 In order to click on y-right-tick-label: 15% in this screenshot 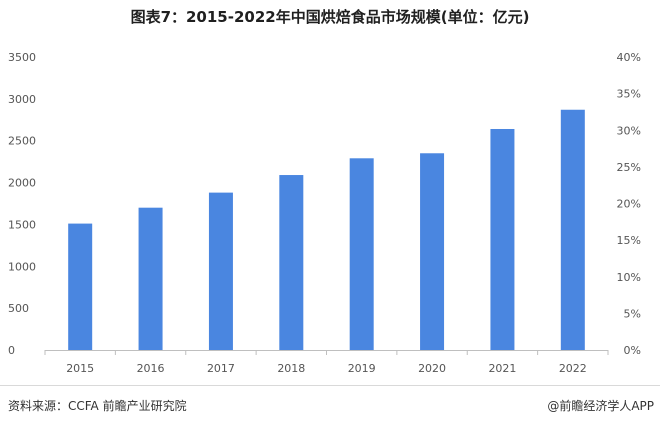, I will do `click(629, 240)`.